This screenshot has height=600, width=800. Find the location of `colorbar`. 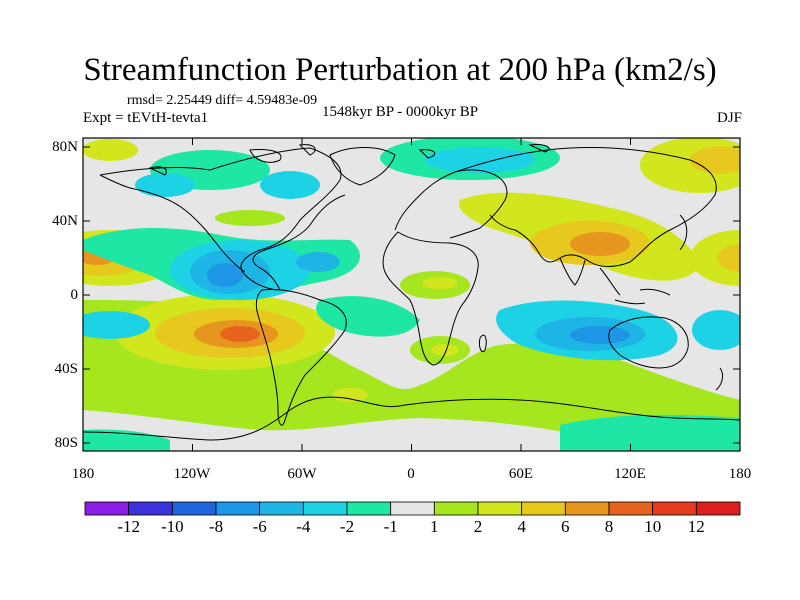

colorbar is located at coordinates (412, 508).